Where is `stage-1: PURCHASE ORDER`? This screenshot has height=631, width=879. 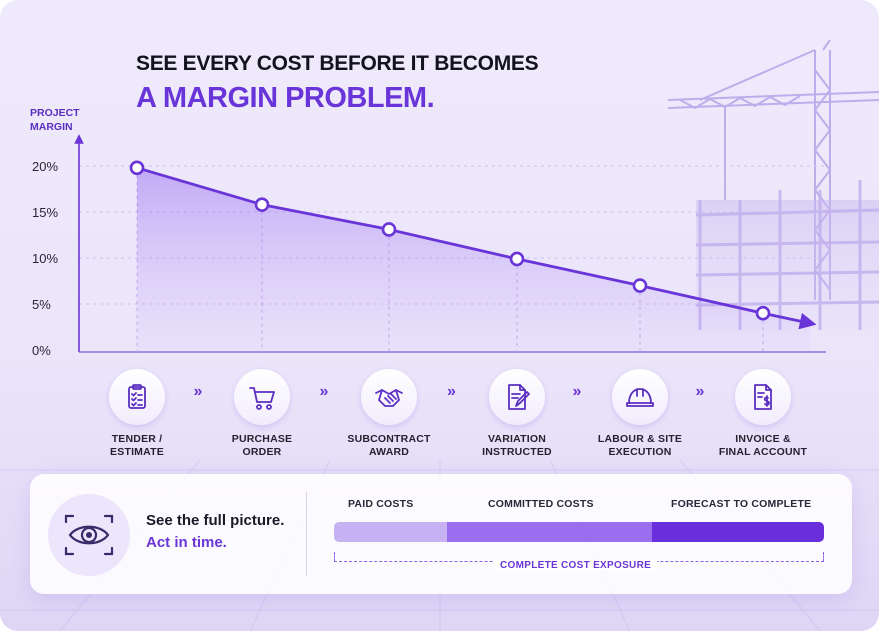 stage-1: PURCHASE ORDER is located at coordinates (262, 414).